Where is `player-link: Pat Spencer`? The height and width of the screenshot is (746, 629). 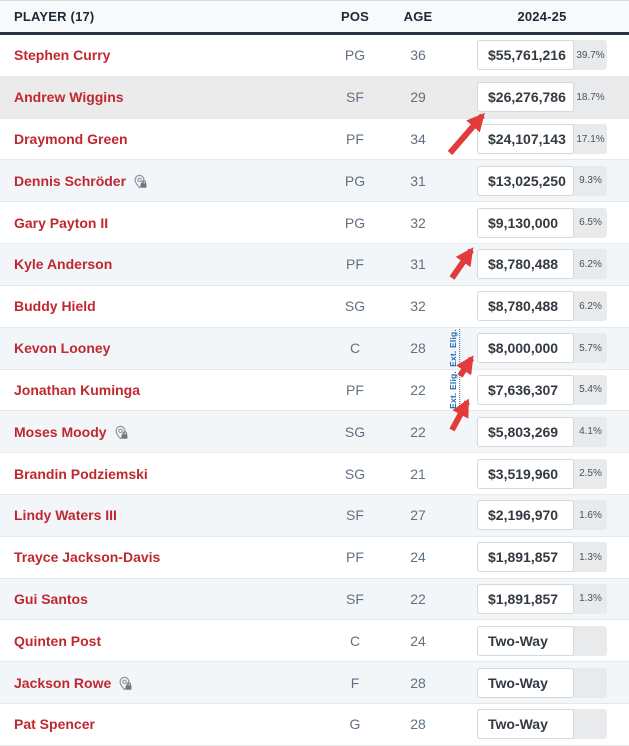 player-link: Pat Spencer is located at coordinates (54, 724).